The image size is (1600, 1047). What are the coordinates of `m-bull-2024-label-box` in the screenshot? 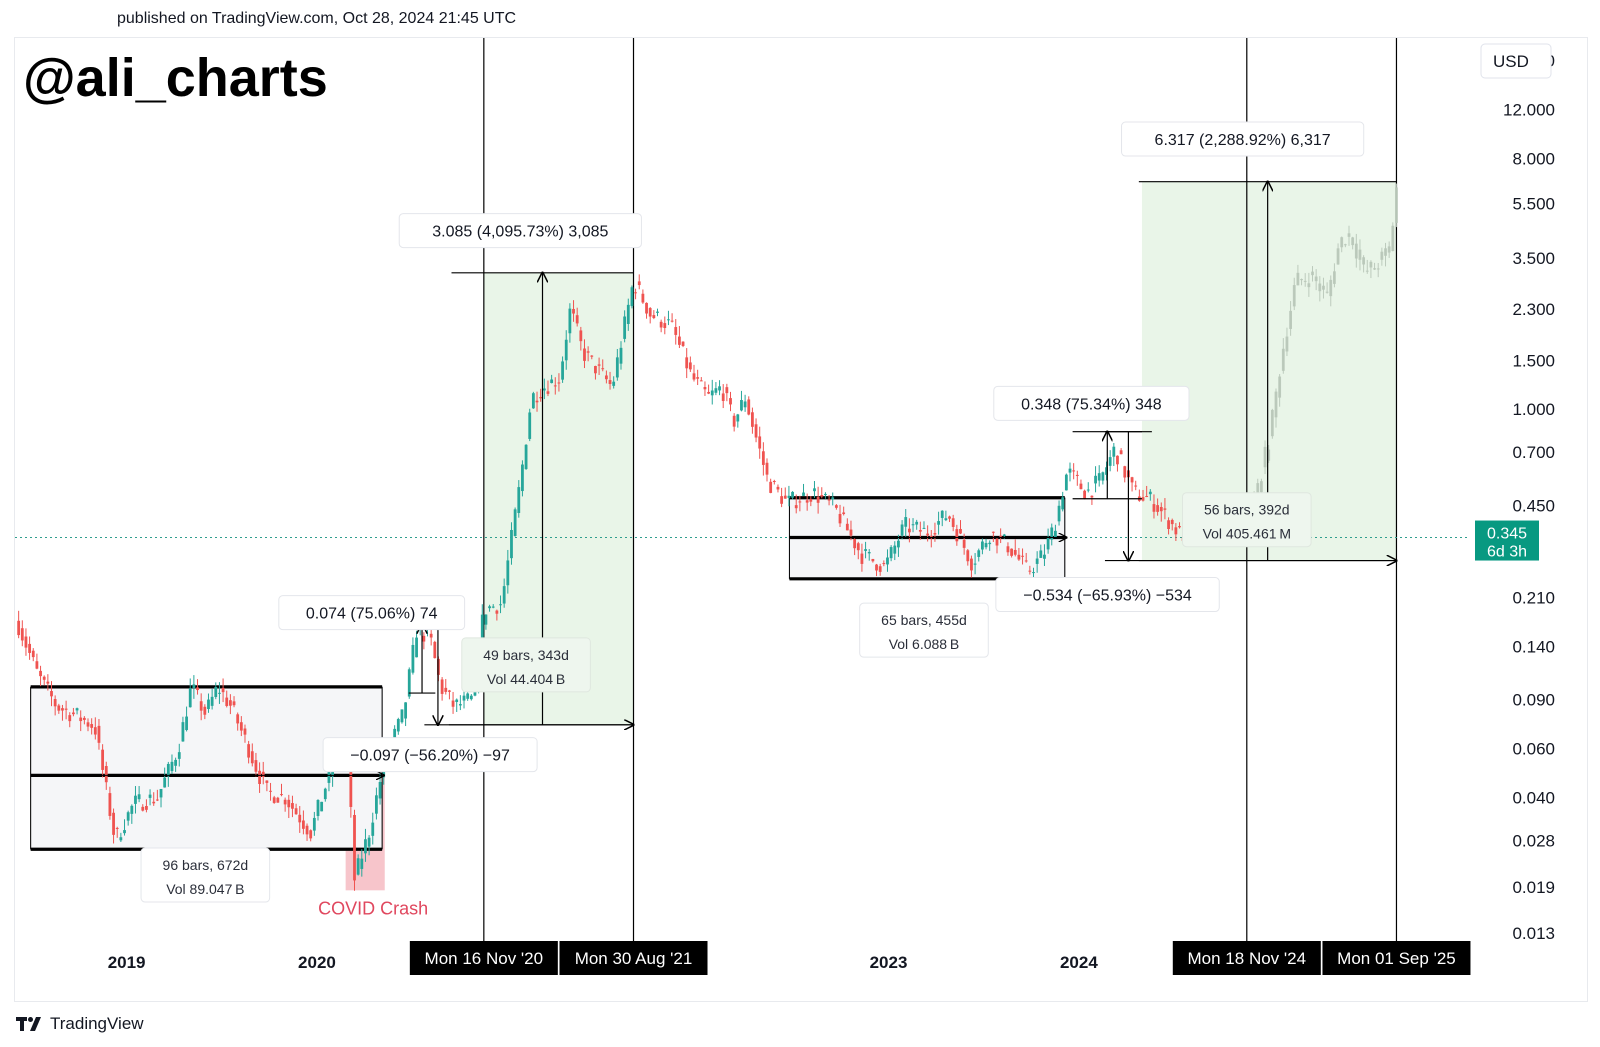 It's located at (1091, 403).